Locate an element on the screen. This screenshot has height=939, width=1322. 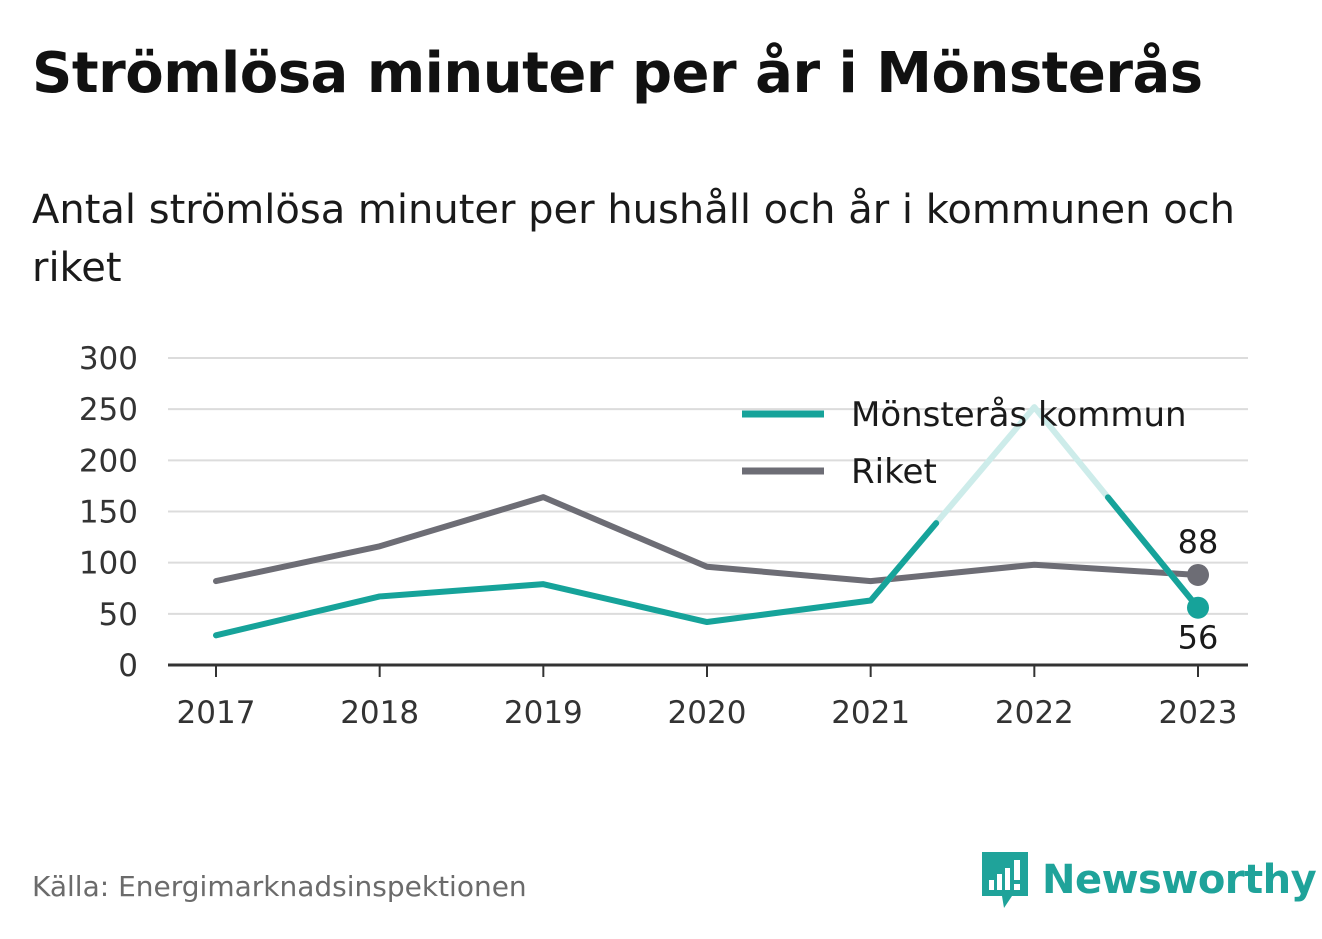
brand-name: Newsworthy is located at coordinates (1179, 880).